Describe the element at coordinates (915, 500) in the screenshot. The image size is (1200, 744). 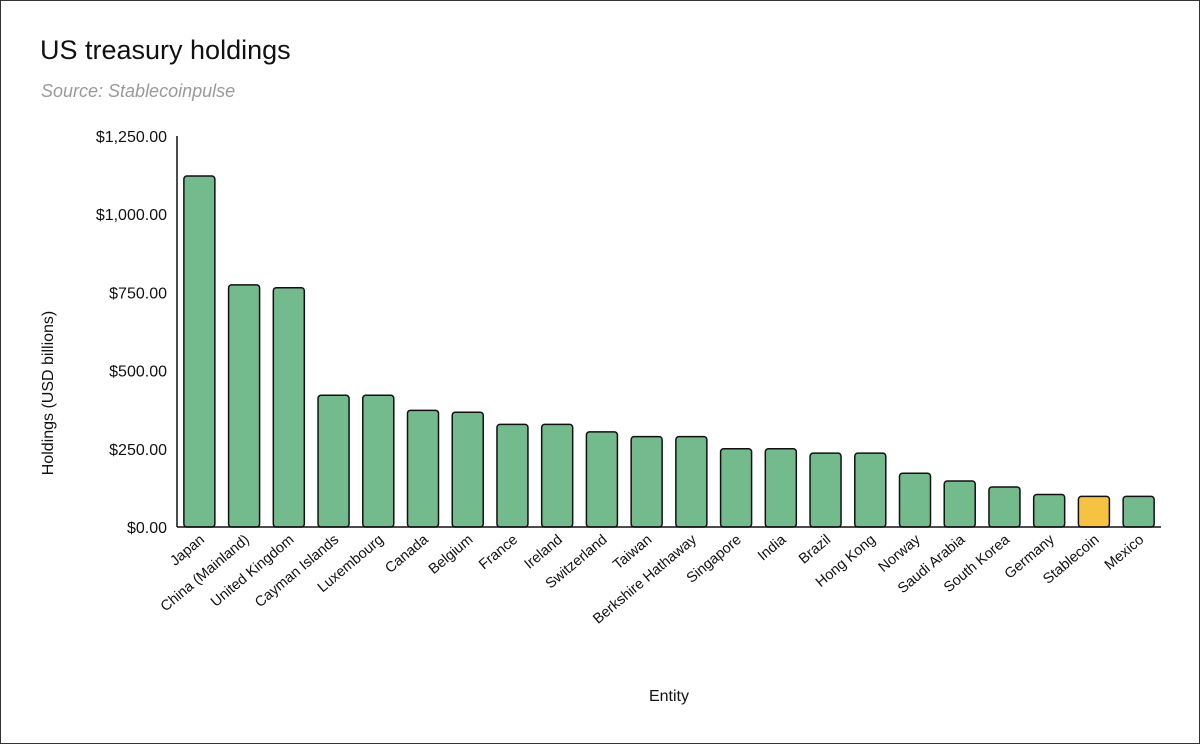
I see `bar-norway` at that location.